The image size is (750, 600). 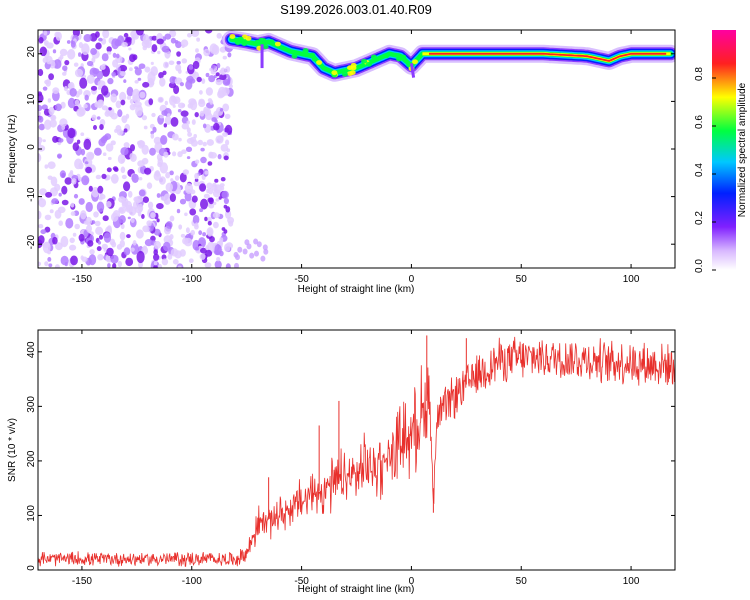 I want to click on signal-ridge, so click(x=448, y=56).